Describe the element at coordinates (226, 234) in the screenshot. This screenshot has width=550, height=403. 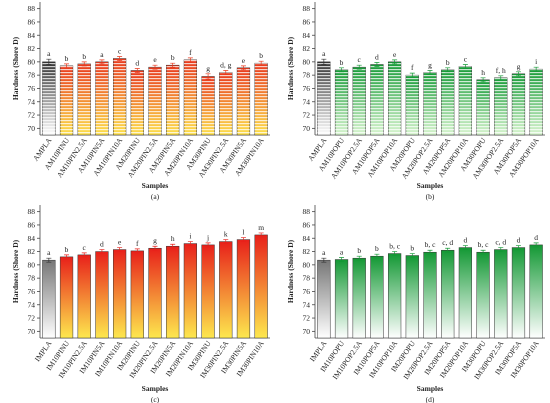
I see `significance-label: k` at that location.